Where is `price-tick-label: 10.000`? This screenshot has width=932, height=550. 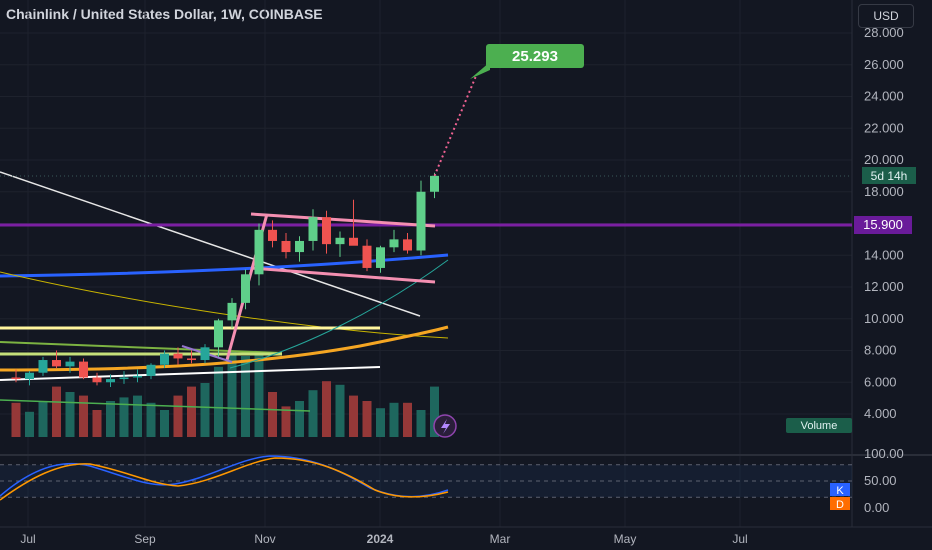
price-tick-label: 10.000 is located at coordinates (884, 318).